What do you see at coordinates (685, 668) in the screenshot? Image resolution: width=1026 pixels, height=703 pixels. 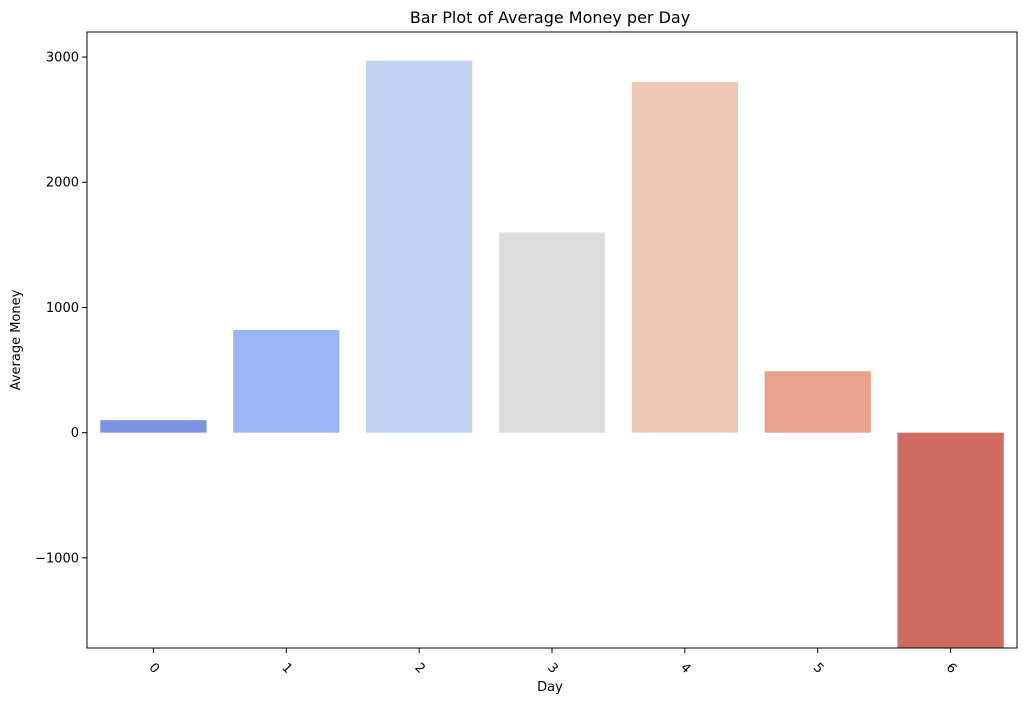 I see `x-tick-label: 4` at bounding box center [685, 668].